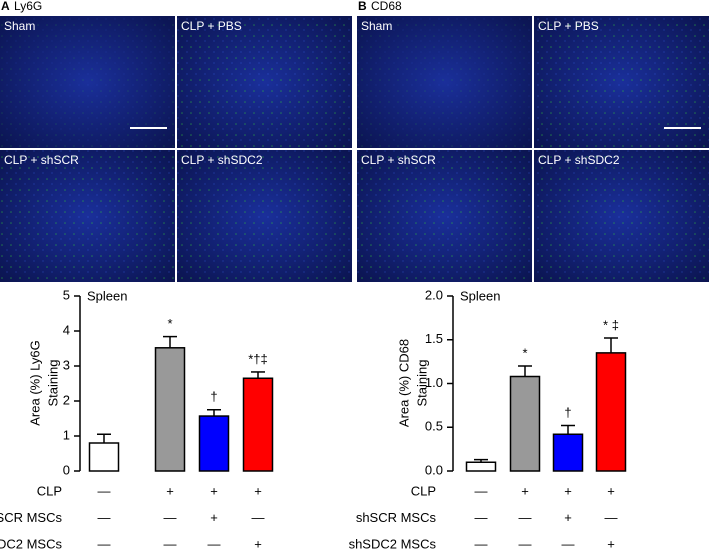 The width and height of the screenshot is (709, 557). What do you see at coordinates (66, 364) in the screenshot?
I see `y-tick-label: 3` at bounding box center [66, 364].